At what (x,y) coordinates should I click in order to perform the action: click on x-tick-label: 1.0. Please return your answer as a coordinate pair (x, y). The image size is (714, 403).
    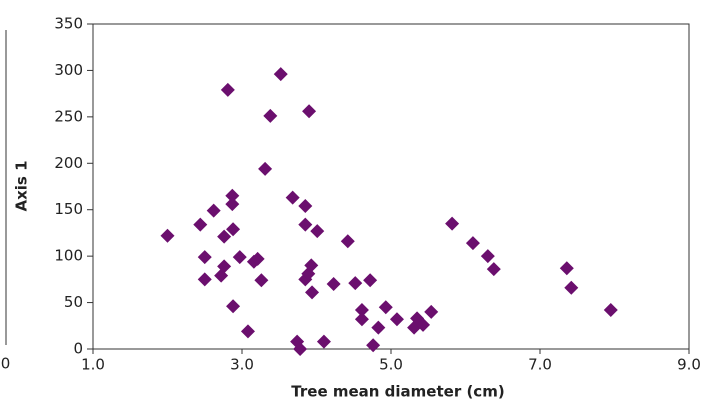
    Looking at the image, I should click on (93, 365).